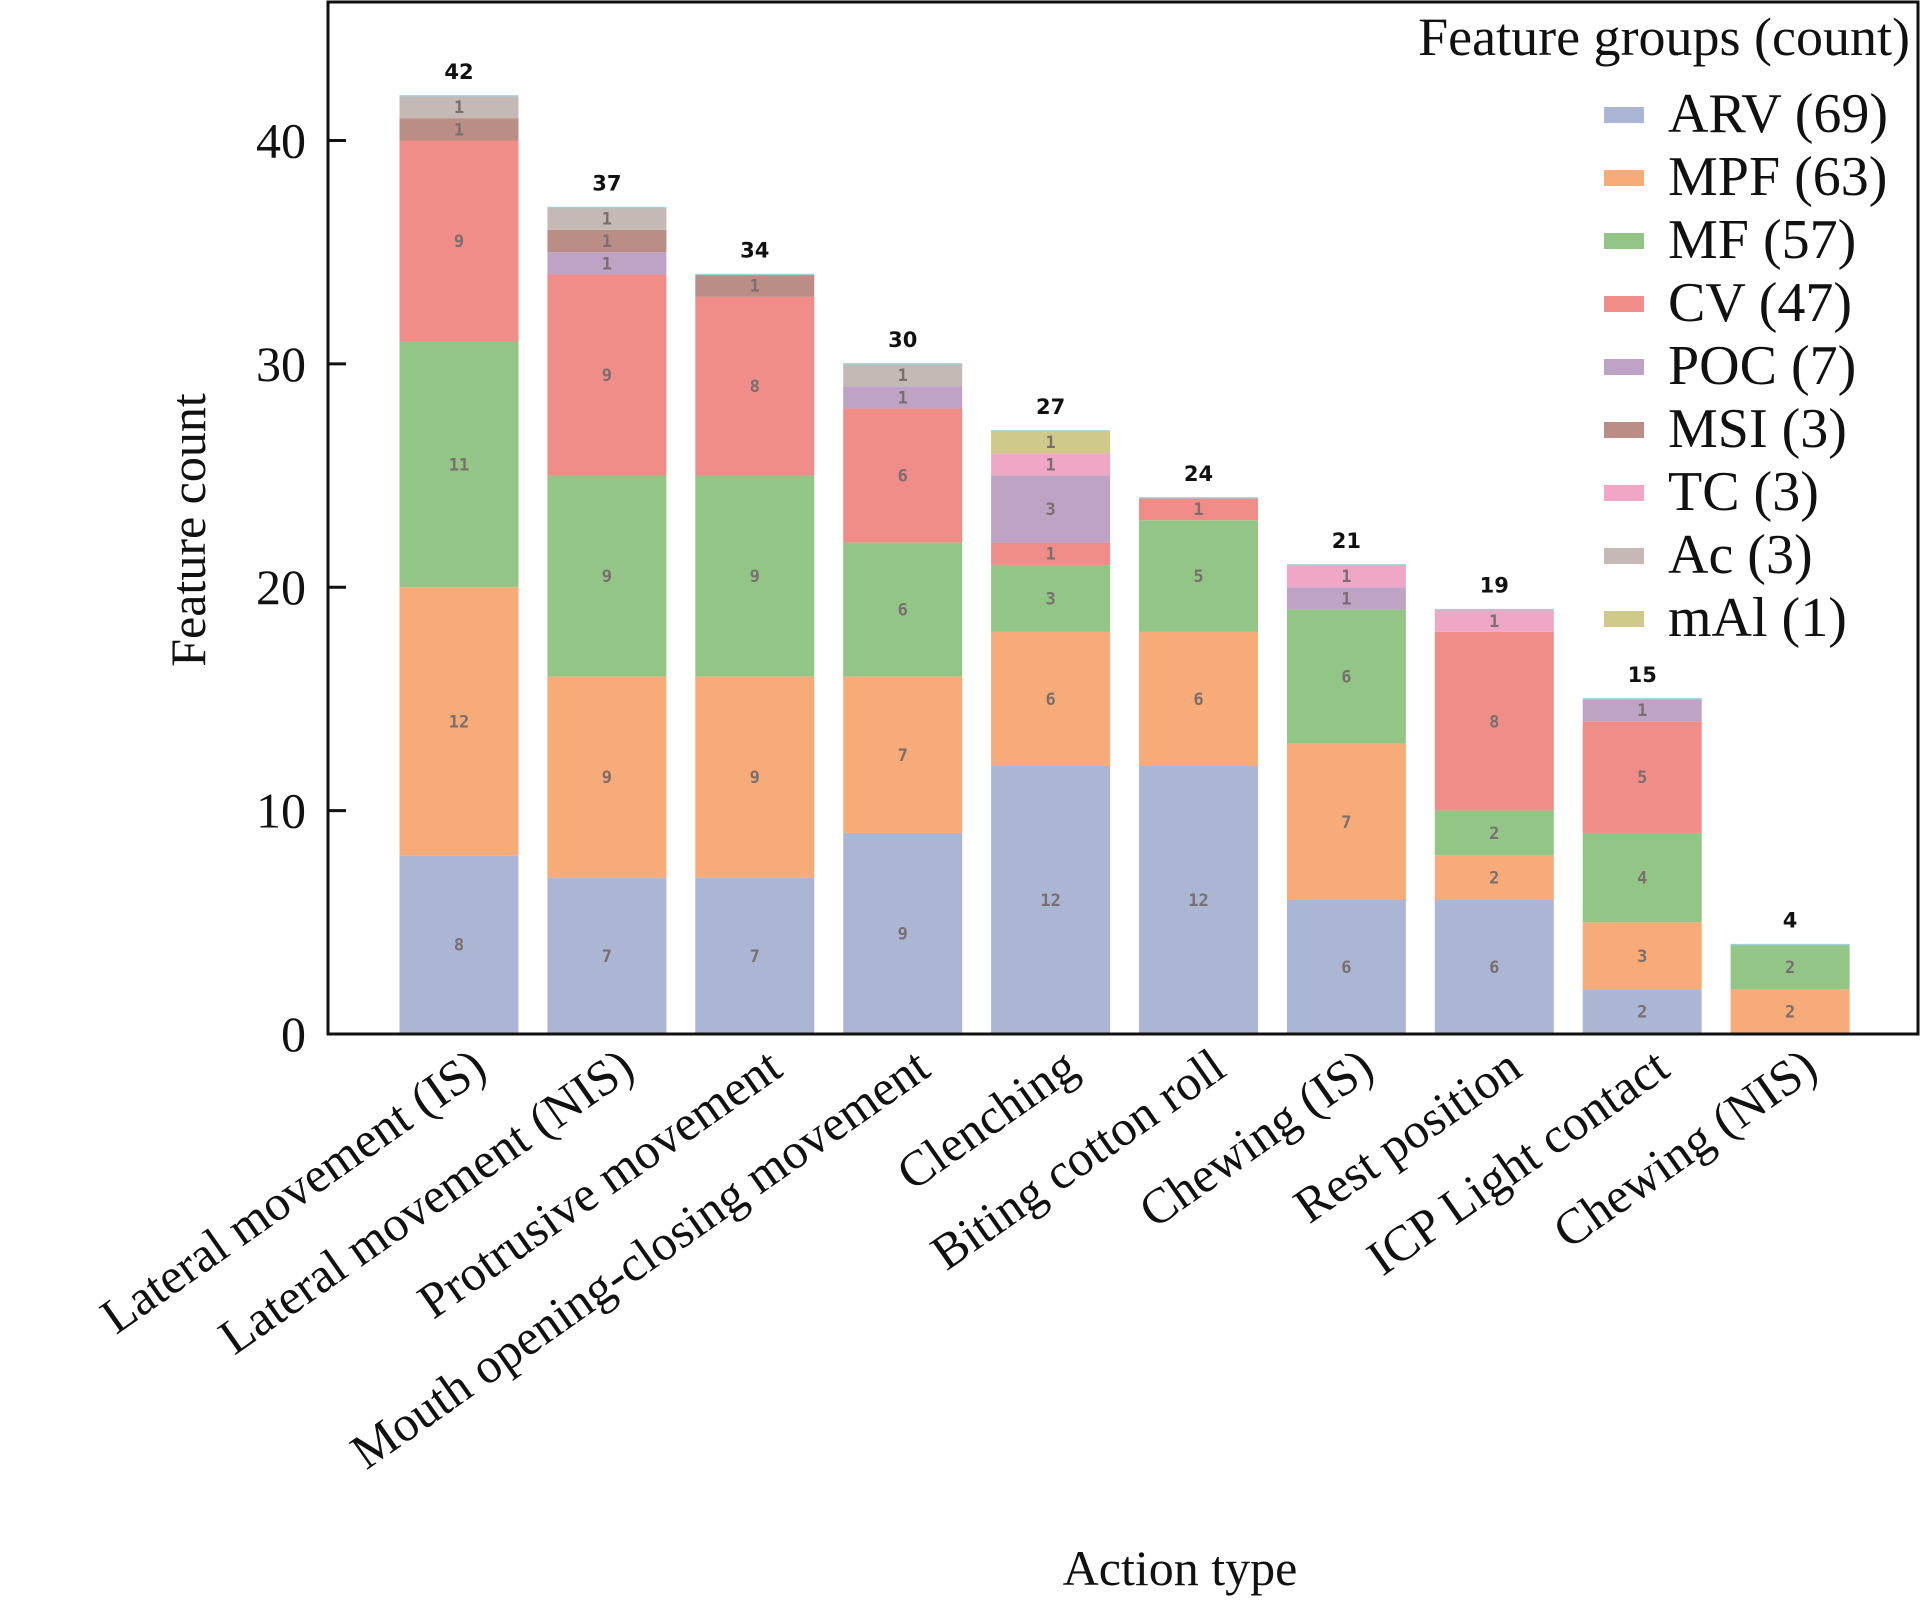  What do you see at coordinates (188, 530) in the screenshot?
I see `y-axis-title: Feature count` at bounding box center [188, 530].